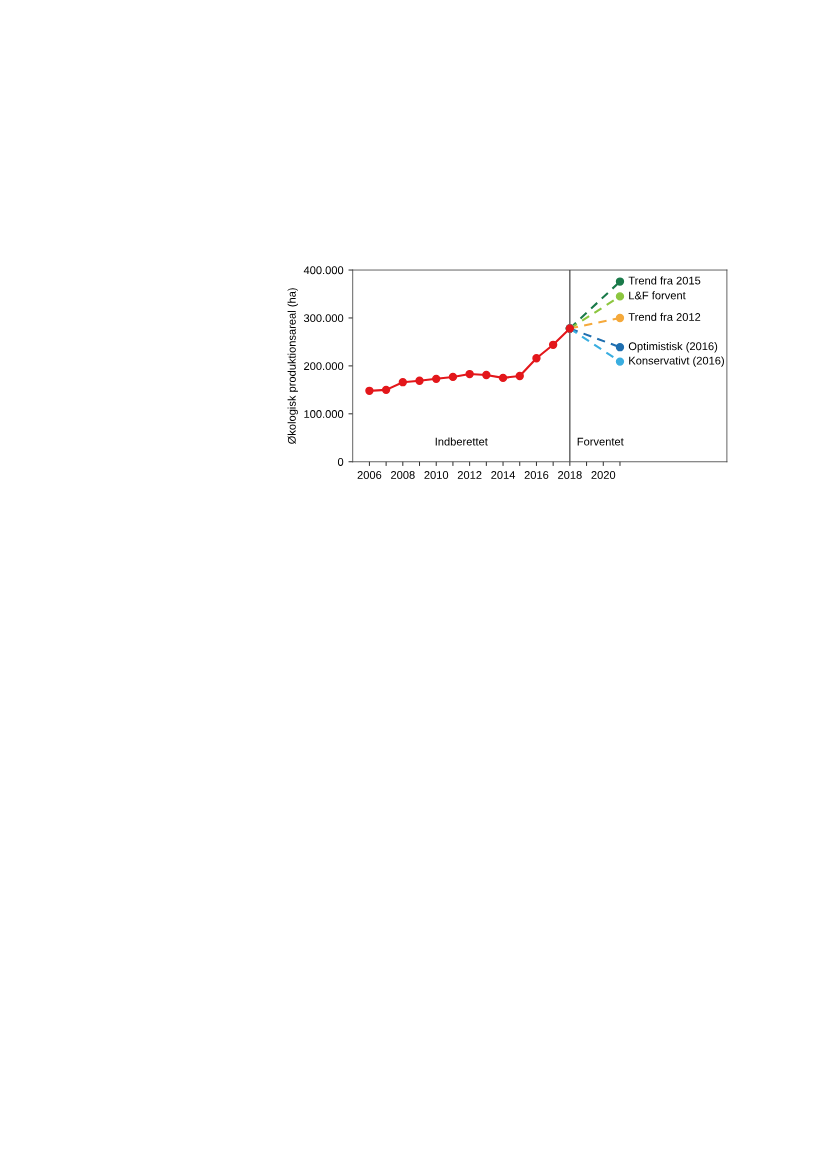  I want to click on x-tick-label: 2006, so click(369, 475).